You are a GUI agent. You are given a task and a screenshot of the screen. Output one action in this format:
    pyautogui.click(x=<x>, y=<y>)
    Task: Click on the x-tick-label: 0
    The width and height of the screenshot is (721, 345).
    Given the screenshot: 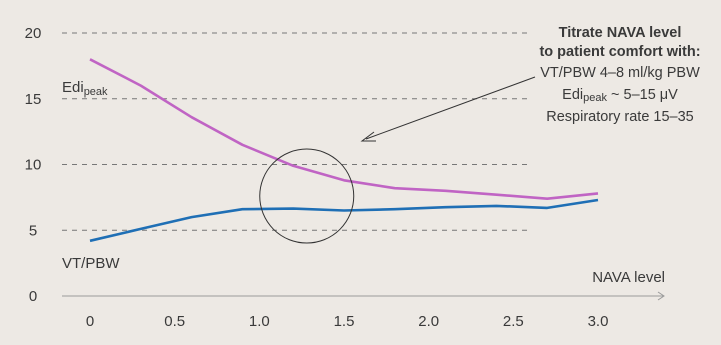 What is the action you would take?
    pyautogui.click(x=90, y=321)
    